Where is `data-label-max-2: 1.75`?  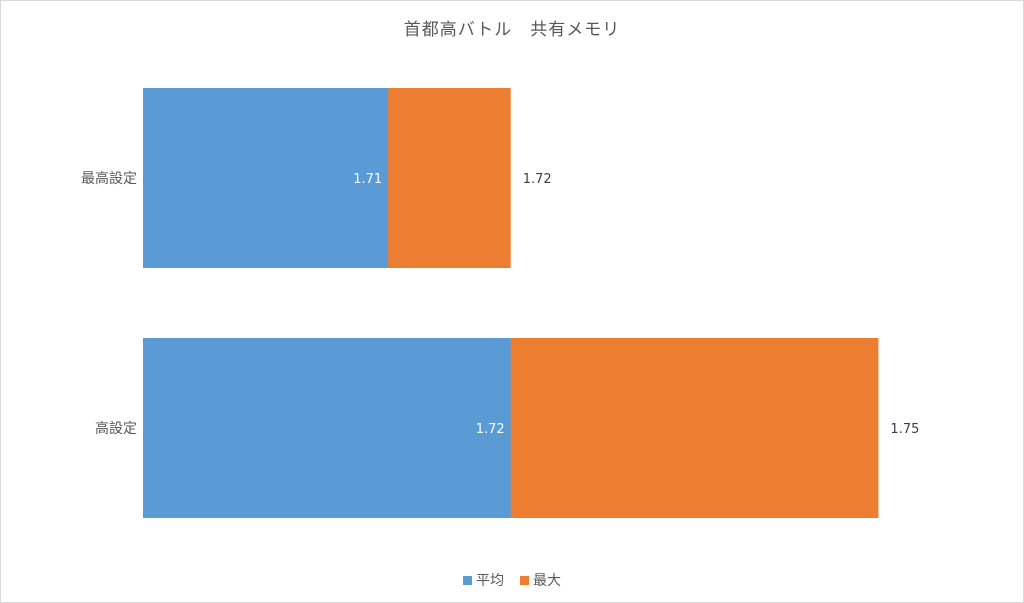 data-label-max-2: 1.75 is located at coordinates (904, 429).